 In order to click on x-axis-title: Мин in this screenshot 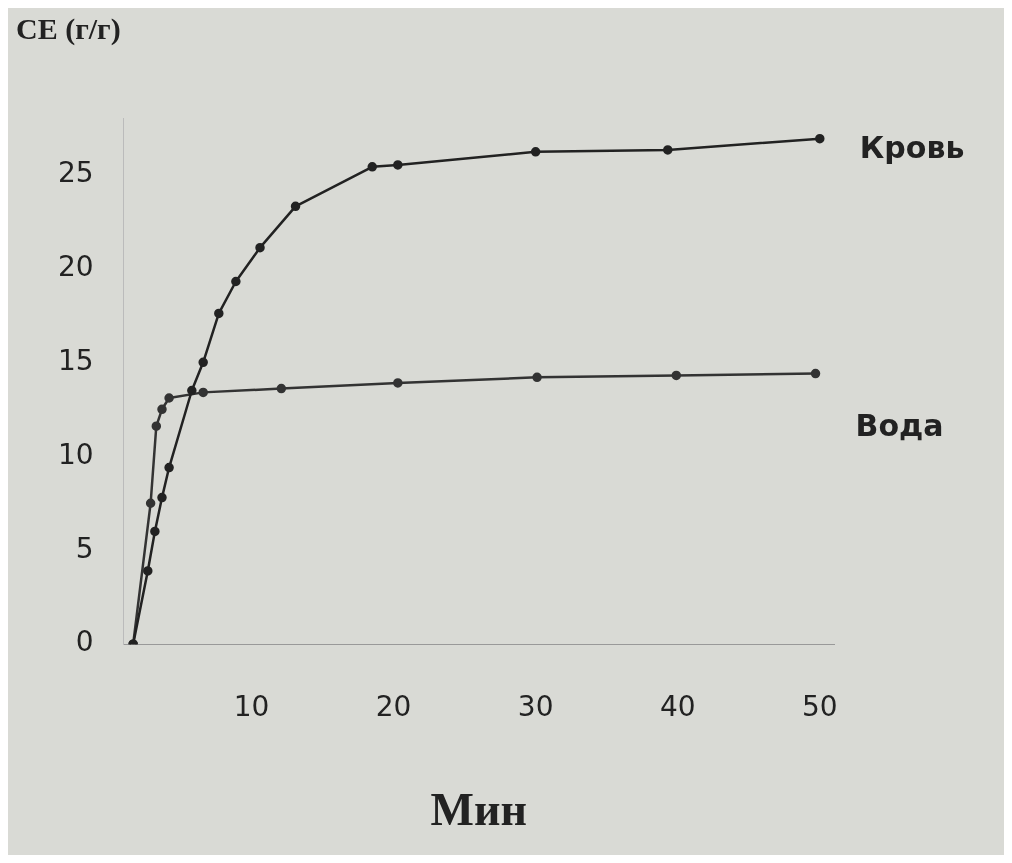, I will do `click(479, 810)`.